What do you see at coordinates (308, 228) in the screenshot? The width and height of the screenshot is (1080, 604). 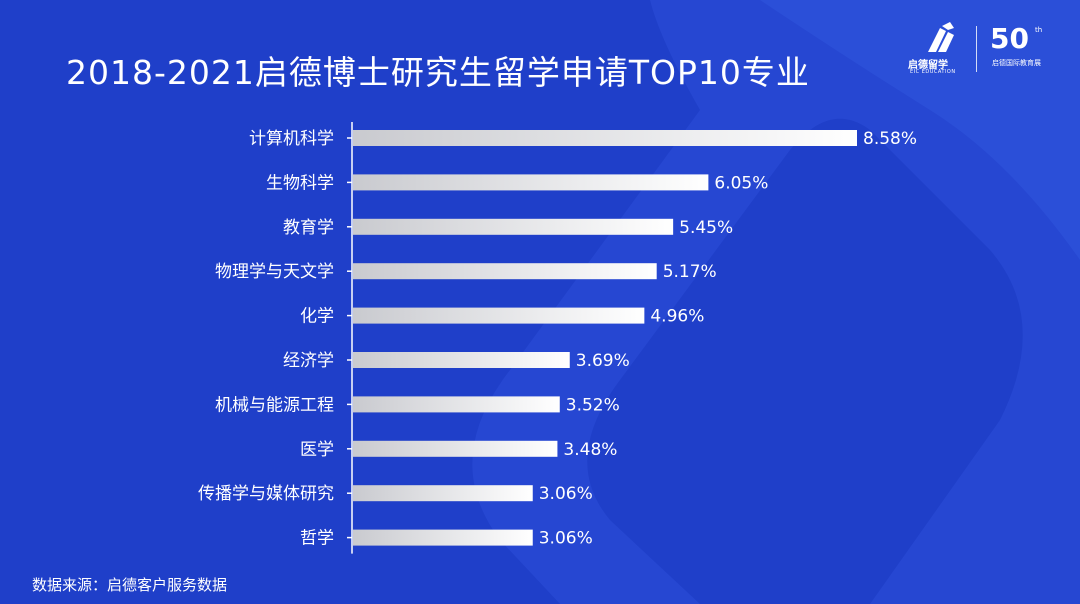 I see `category-label: 教育学` at bounding box center [308, 228].